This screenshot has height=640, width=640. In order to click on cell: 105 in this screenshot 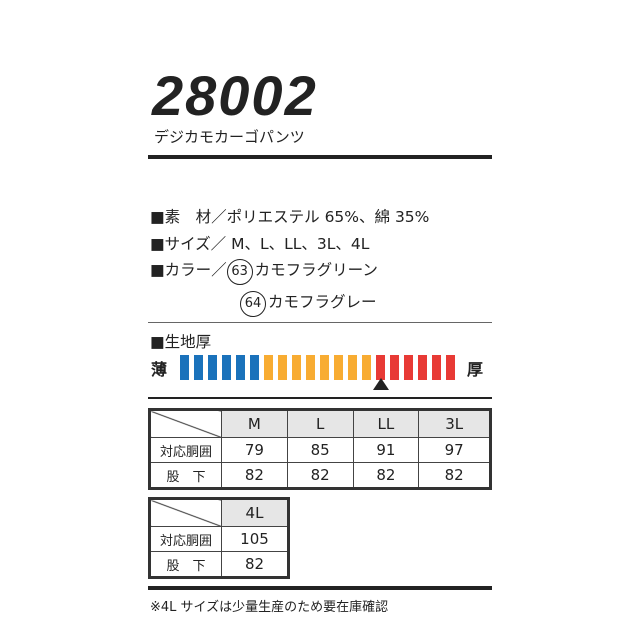, I will do `click(255, 539)`.